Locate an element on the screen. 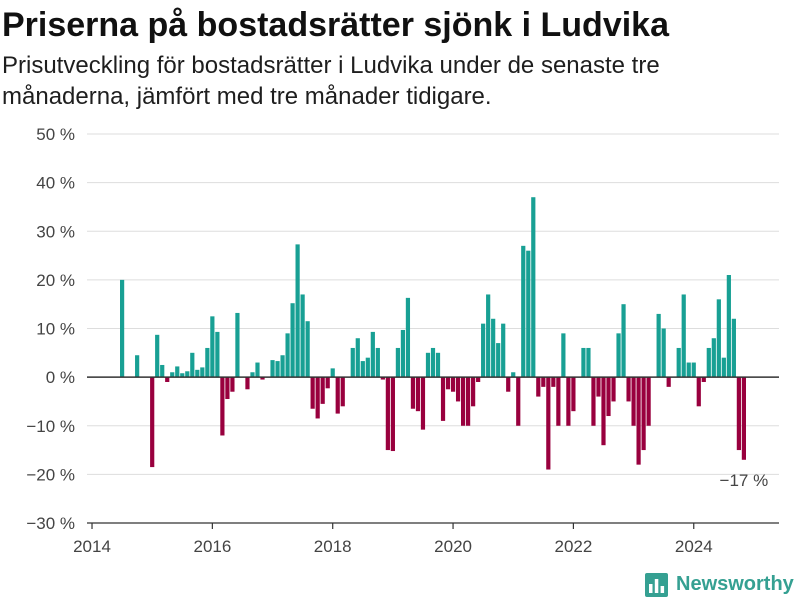  x-tick-label: 2018 is located at coordinates (333, 546).